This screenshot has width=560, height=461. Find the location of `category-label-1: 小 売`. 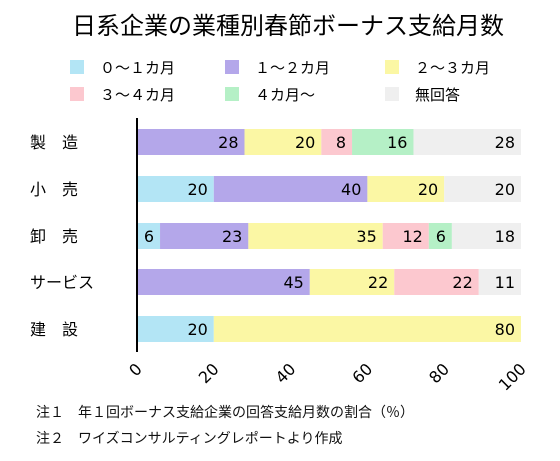

category-label-1: 小 売 is located at coordinates (54, 189).